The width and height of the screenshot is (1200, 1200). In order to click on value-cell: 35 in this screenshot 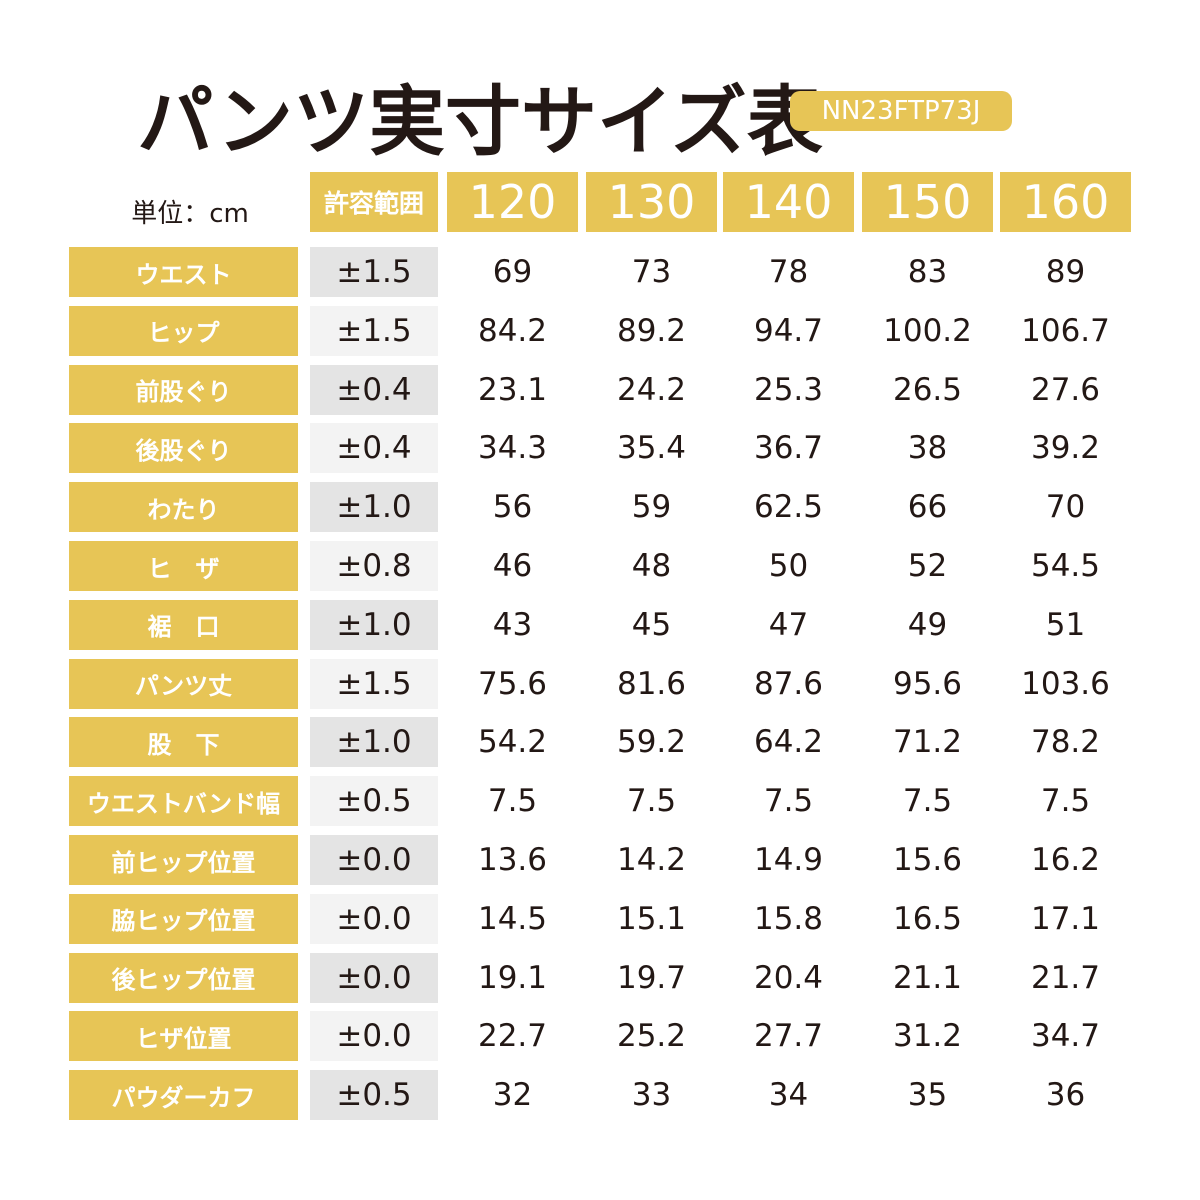, I will do `click(927, 1095)`.